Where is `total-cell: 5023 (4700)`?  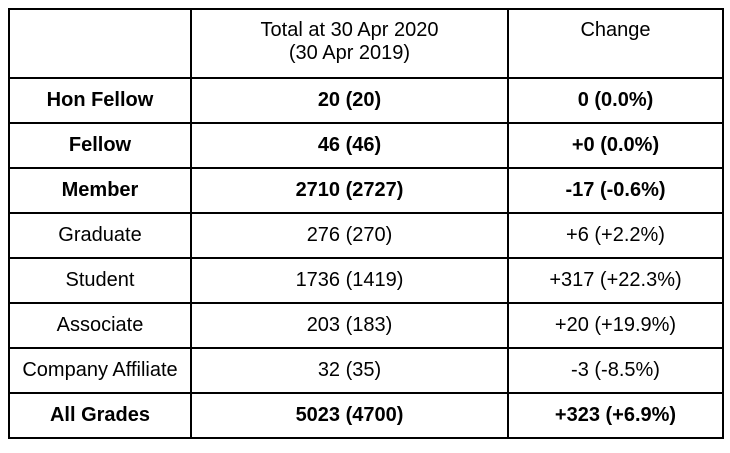 total-cell: 5023 (4700) is located at coordinates (349, 415).